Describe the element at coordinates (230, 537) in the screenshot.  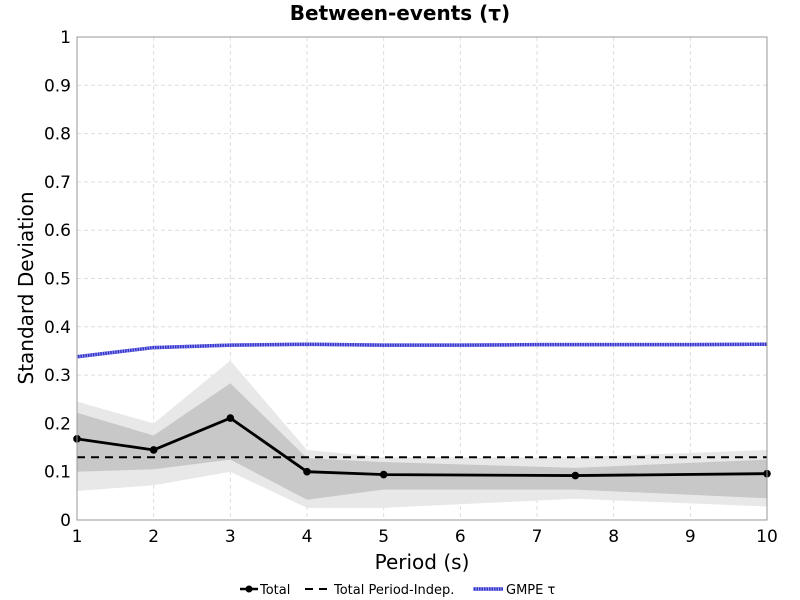
I see `x-tick-label: 3` at that location.